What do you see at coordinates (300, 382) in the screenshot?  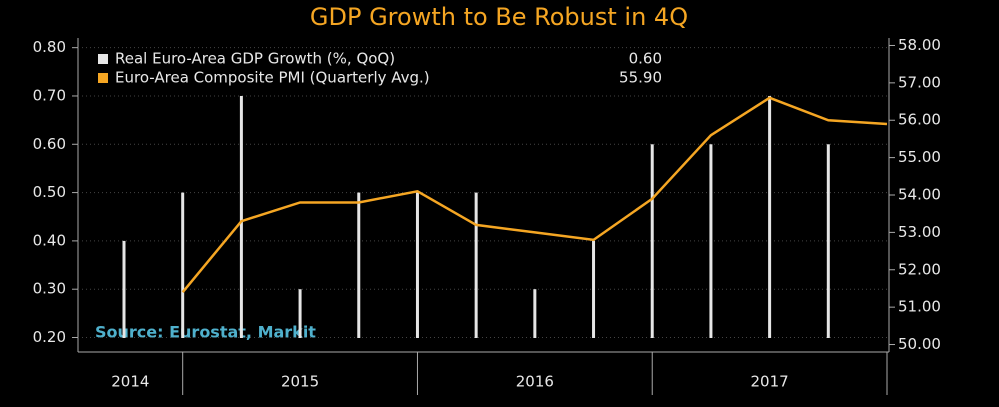 I see `x-group-label: 2015` at bounding box center [300, 382].